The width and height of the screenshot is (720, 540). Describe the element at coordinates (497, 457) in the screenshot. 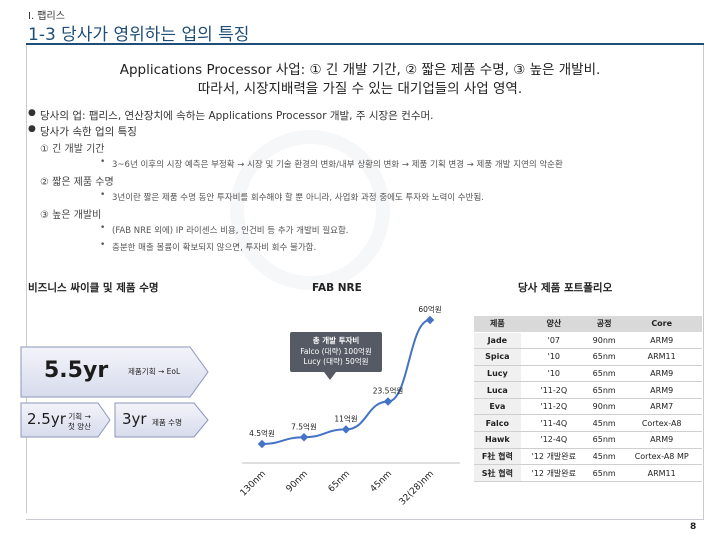

I see `product-name-cell: F社 협력` at that location.